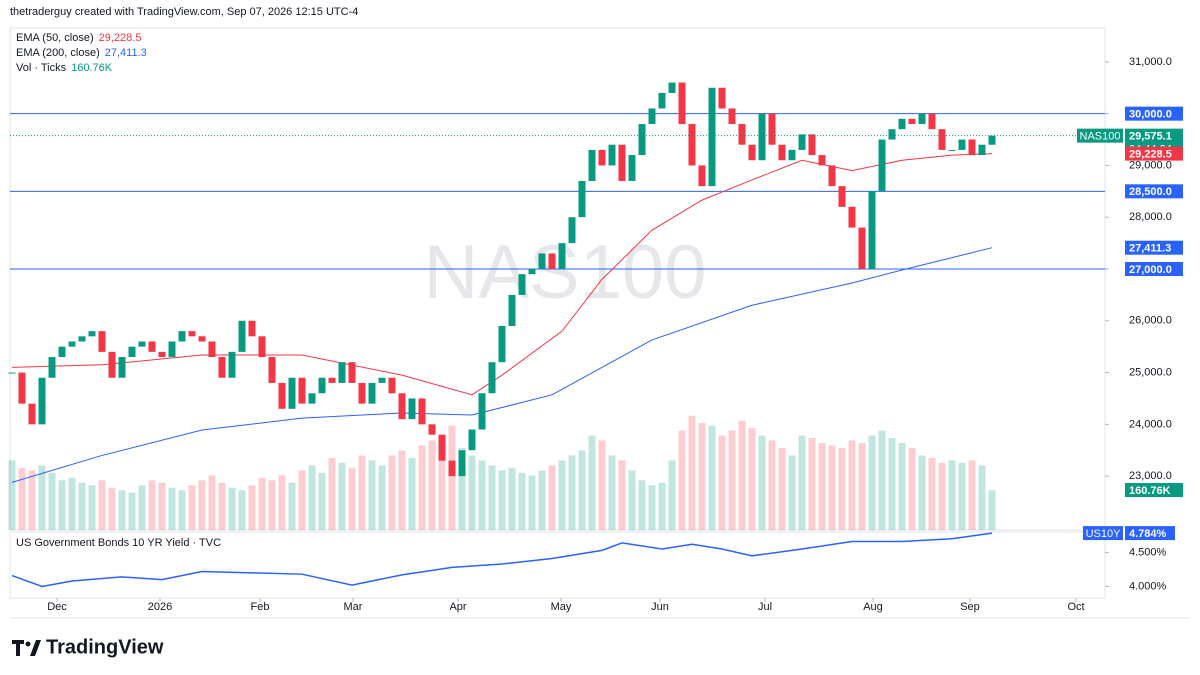  What do you see at coordinates (1150, 270) in the screenshot?
I see `level-label: 27,000.0` at bounding box center [1150, 270].